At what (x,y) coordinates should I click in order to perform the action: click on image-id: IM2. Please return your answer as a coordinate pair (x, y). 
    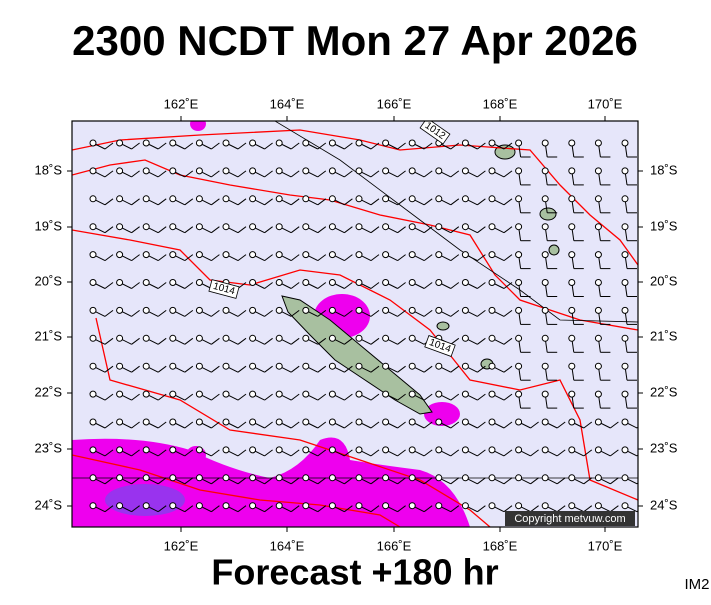
    Looking at the image, I should click on (696, 584).